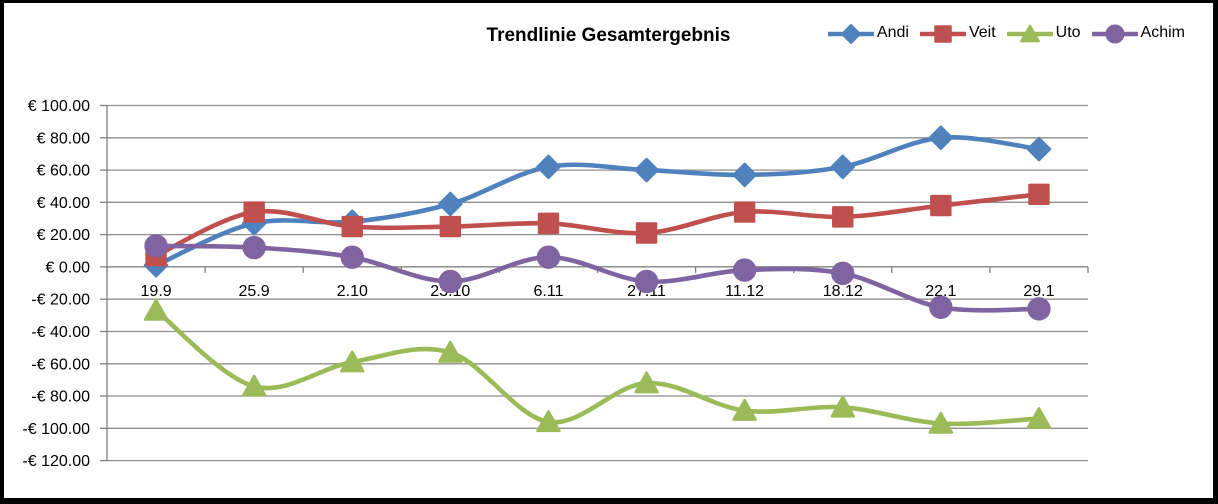  I want to click on legend-item-achim: Achim, so click(1138, 34).